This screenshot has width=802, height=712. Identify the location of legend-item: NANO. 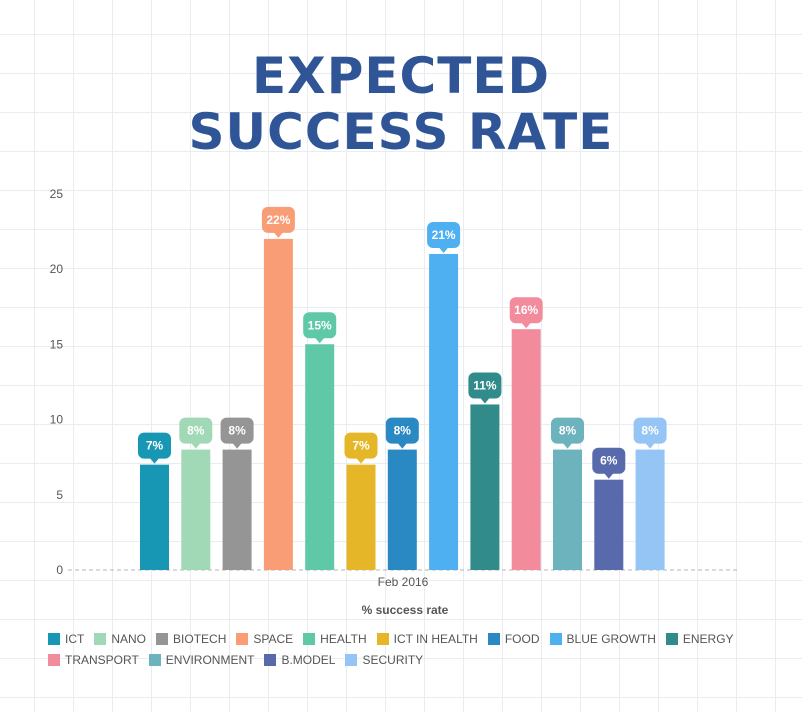
(120, 638).